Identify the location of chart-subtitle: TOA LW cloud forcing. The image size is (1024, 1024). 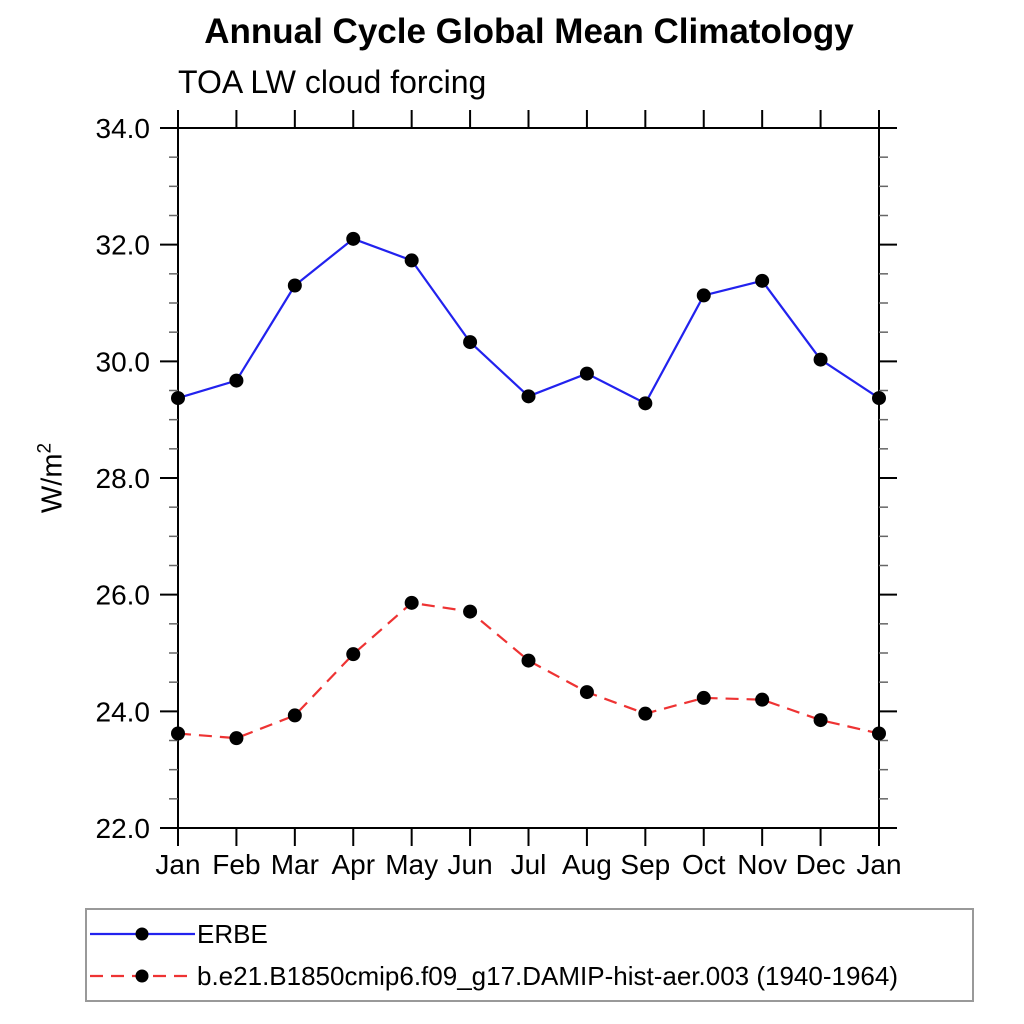
(332, 82).